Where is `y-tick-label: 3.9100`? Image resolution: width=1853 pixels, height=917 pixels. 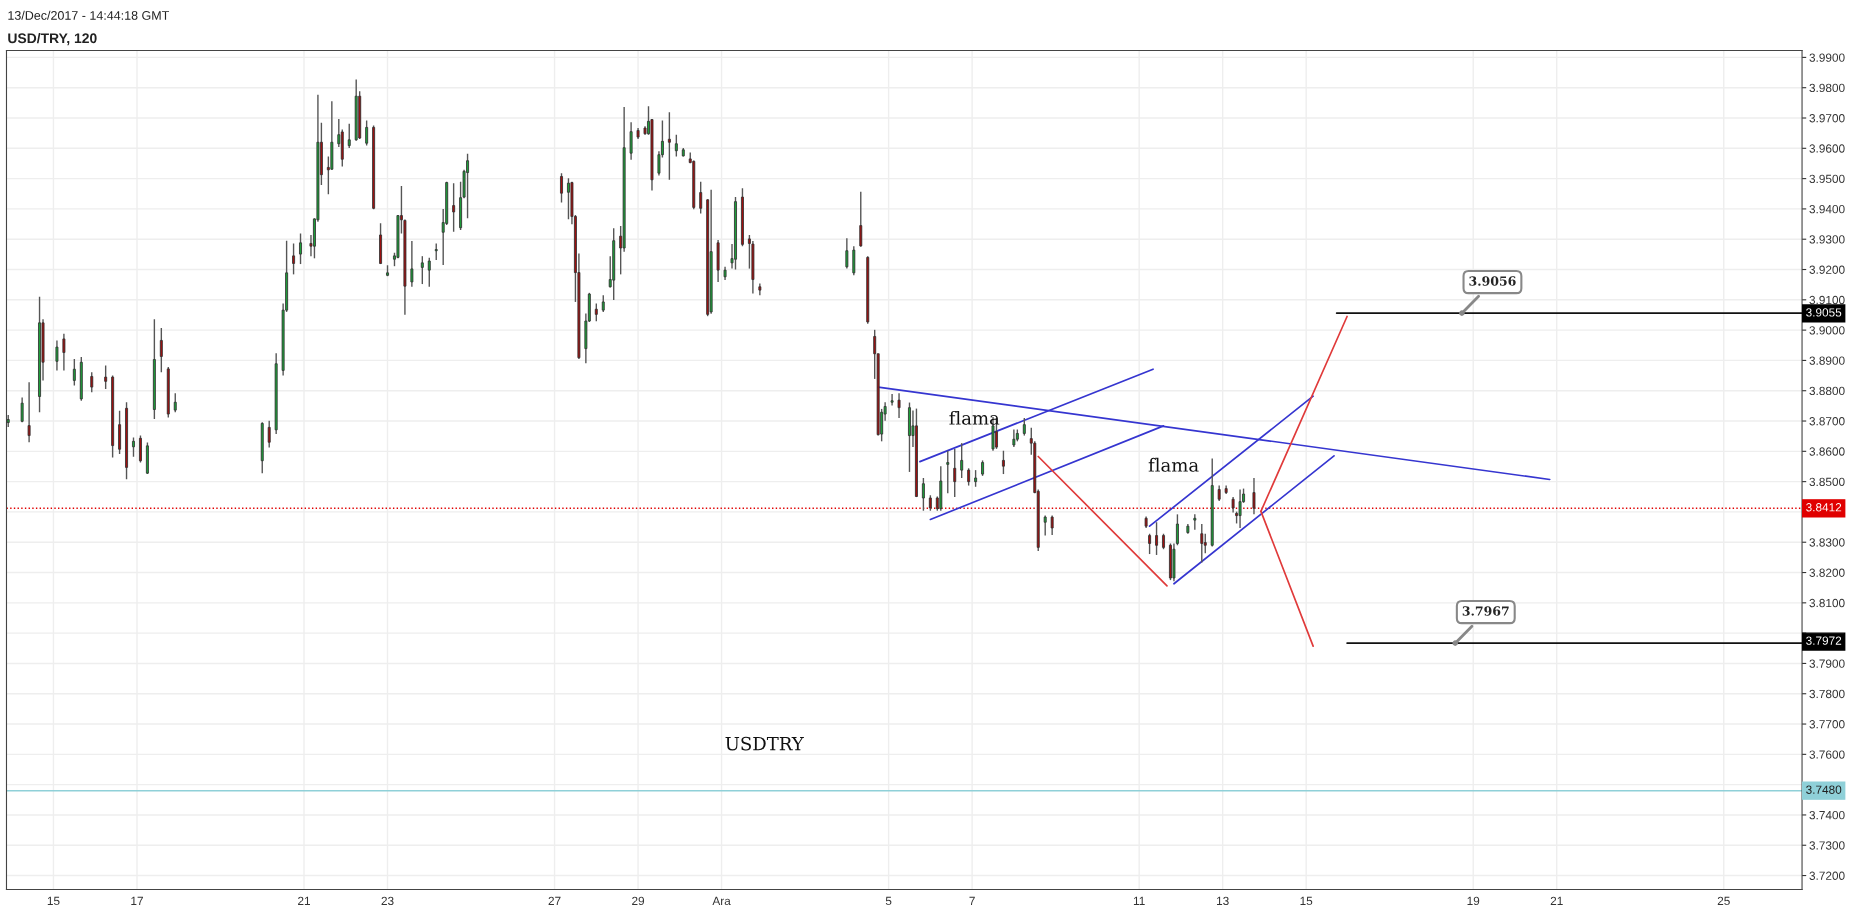
y-tick-label: 3.9100 is located at coordinates (1827, 300).